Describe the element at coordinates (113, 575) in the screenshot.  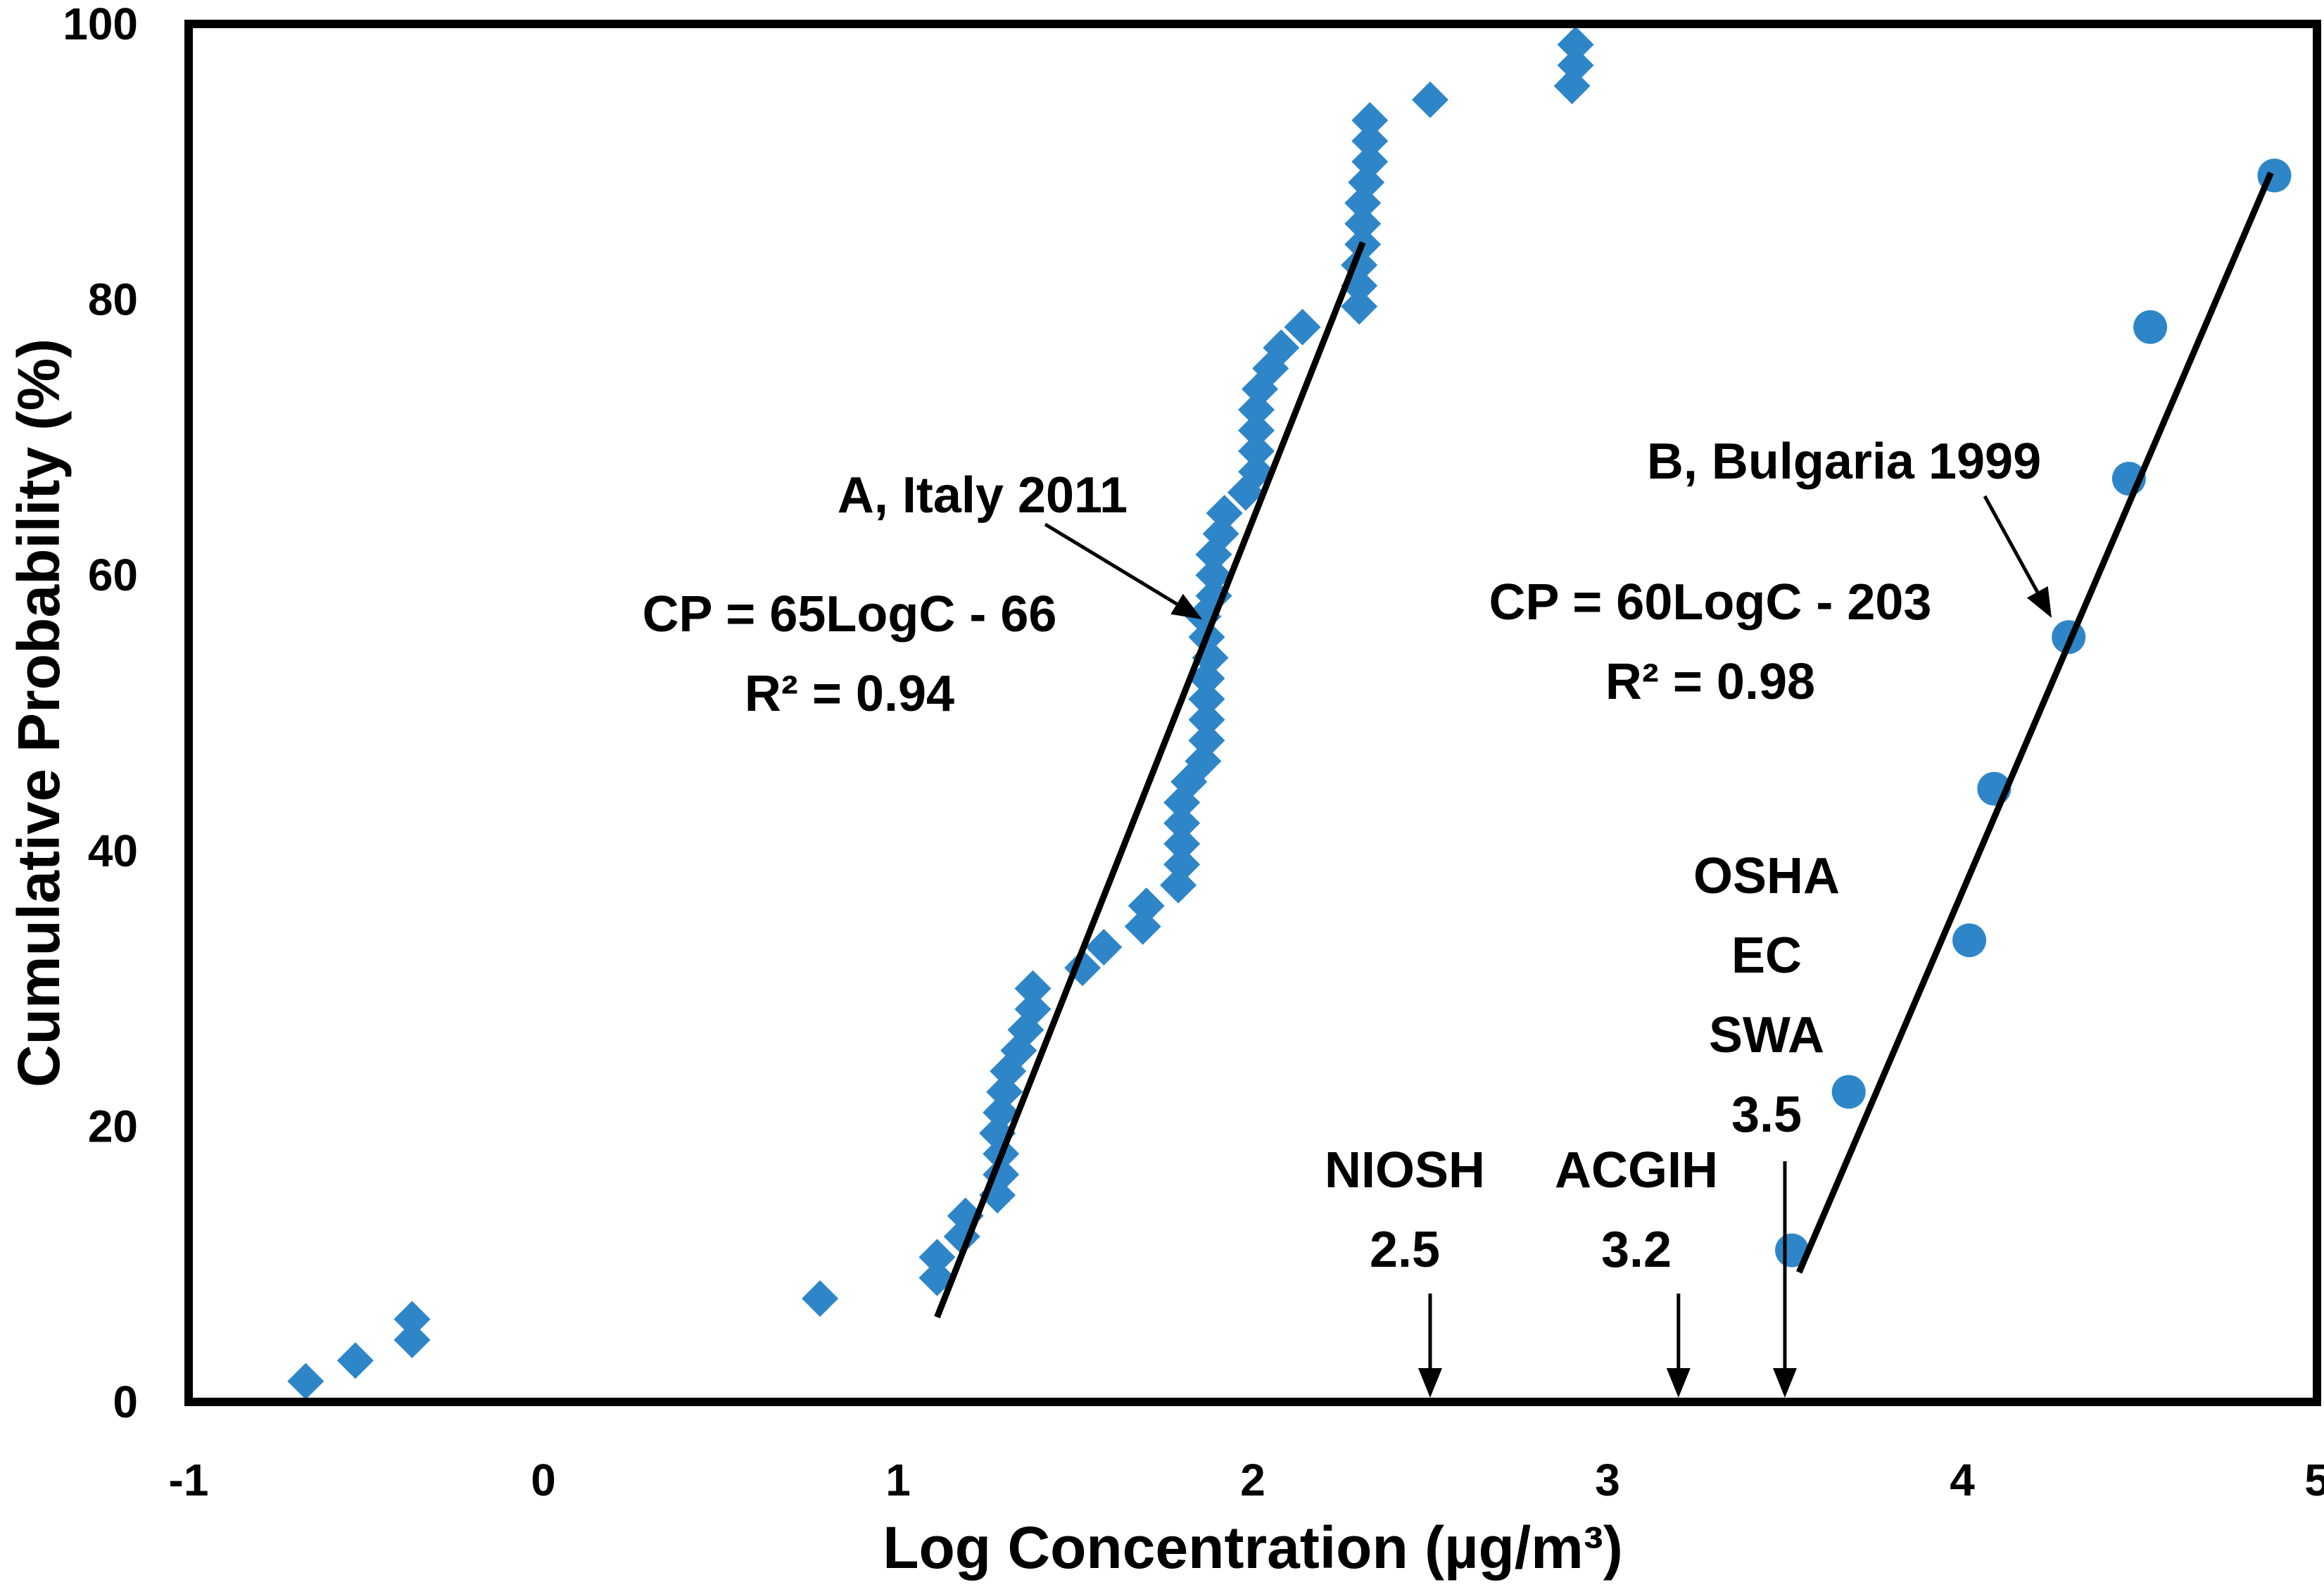
I see `y-tick-label: 60` at that location.